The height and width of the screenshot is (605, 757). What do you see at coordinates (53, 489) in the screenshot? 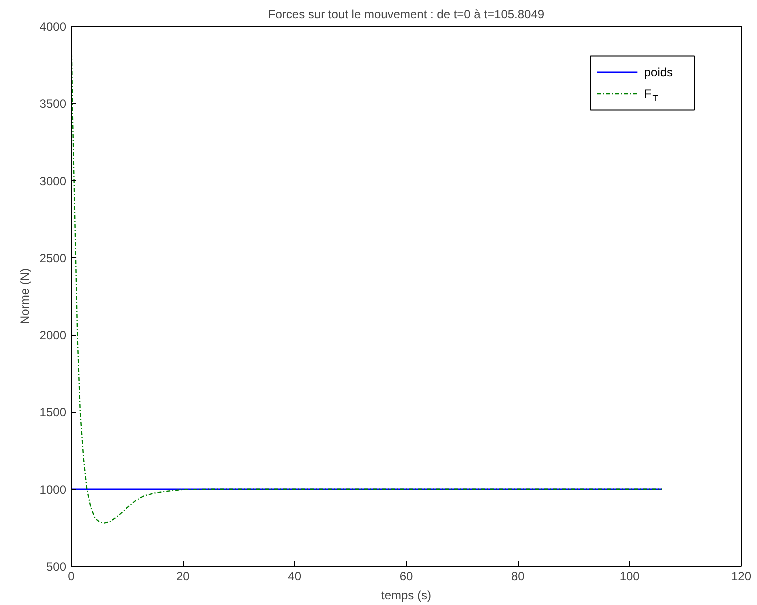
I see `y-tick-label: 1000` at bounding box center [53, 489].